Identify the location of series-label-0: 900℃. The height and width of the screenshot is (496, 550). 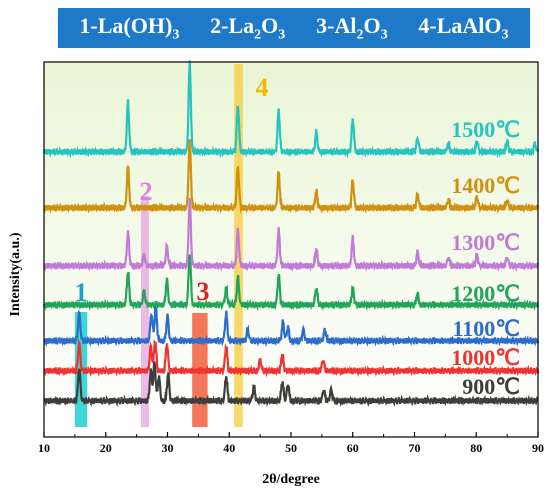
(491, 386).